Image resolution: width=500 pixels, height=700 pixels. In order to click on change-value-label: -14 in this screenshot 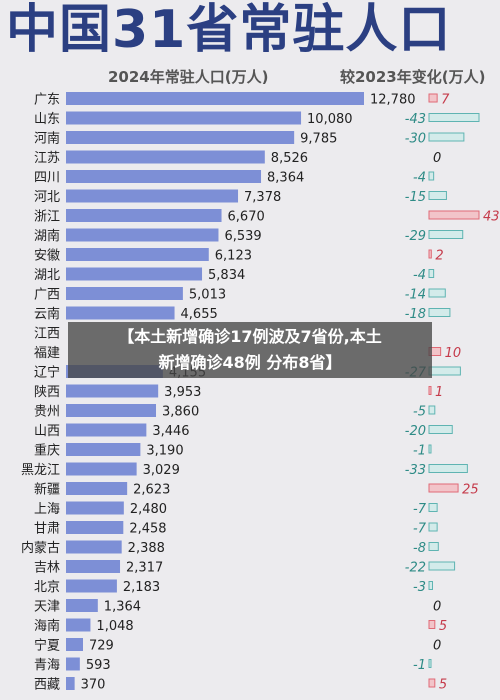, I will do `click(415, 295)`.